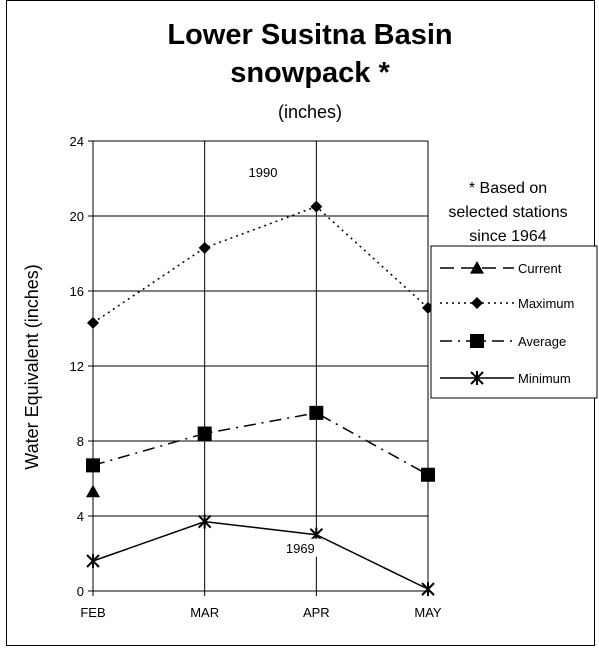 The image size is (599, 650). Describe the element at coordinates (260, 444) in the screenshot. I see `series-line-average` at that location.